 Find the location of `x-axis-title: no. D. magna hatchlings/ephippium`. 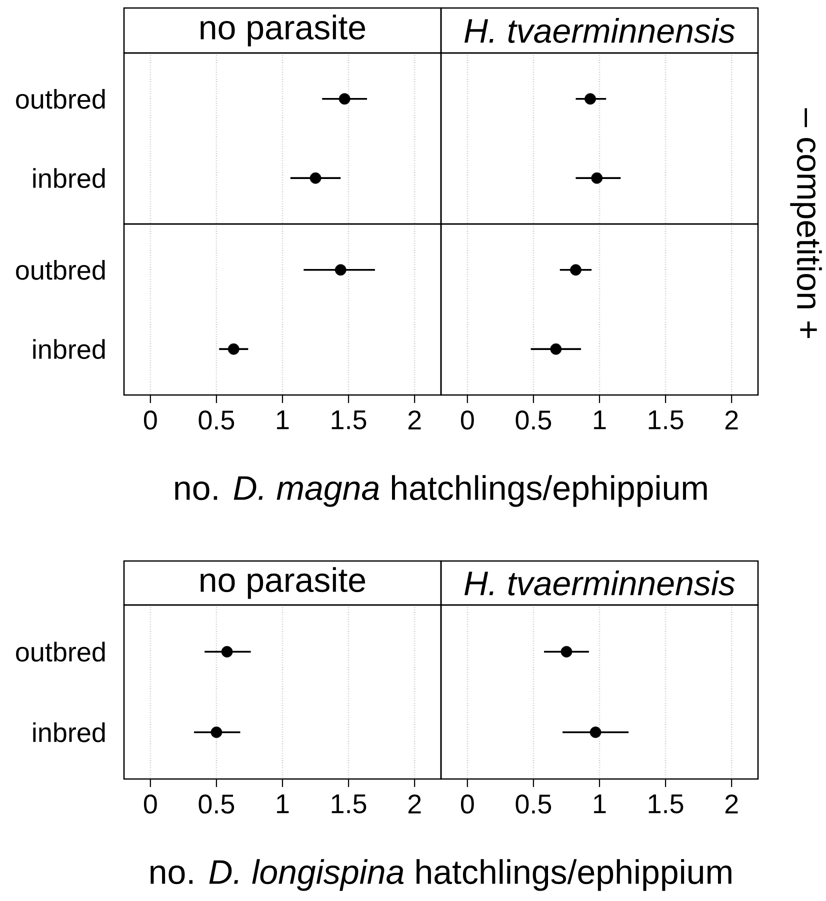

x-axis-title: no. D. magna hatchlings/ephippium is located at coordinates (441, 491).